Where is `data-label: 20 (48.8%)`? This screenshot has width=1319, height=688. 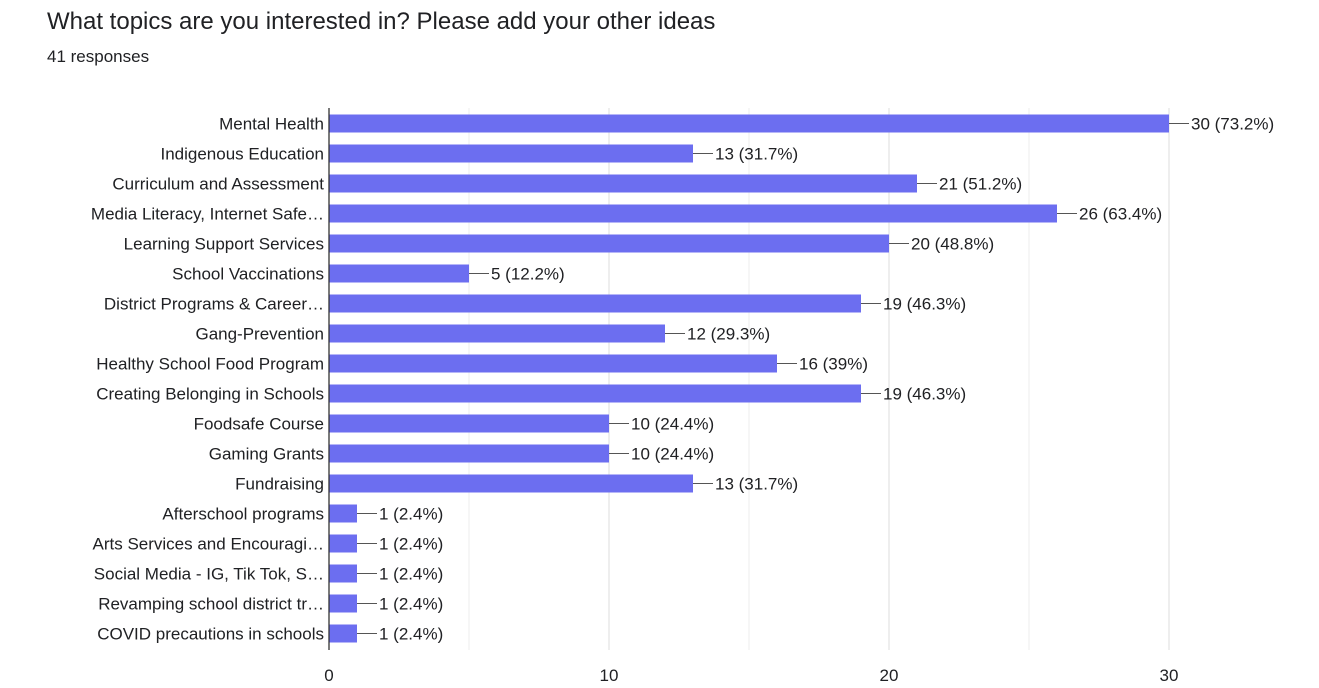
data-label: 20 (48.8%) is located at coordinates (952, 244).